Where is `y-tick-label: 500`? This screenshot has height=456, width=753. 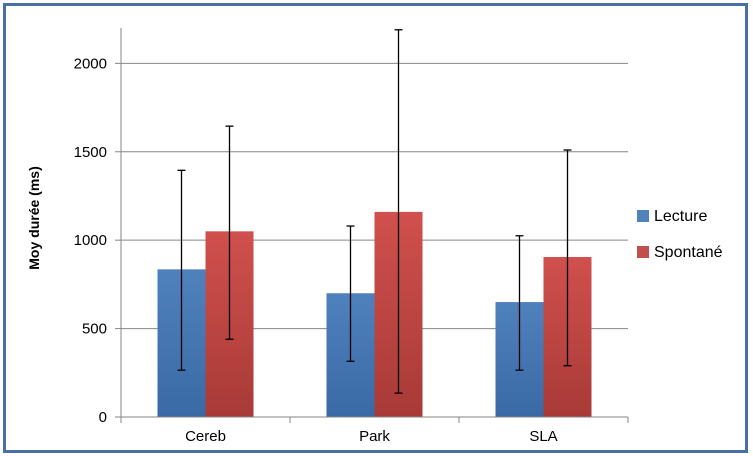
y-tick-label: 500 is located at coordinates (94, 329).